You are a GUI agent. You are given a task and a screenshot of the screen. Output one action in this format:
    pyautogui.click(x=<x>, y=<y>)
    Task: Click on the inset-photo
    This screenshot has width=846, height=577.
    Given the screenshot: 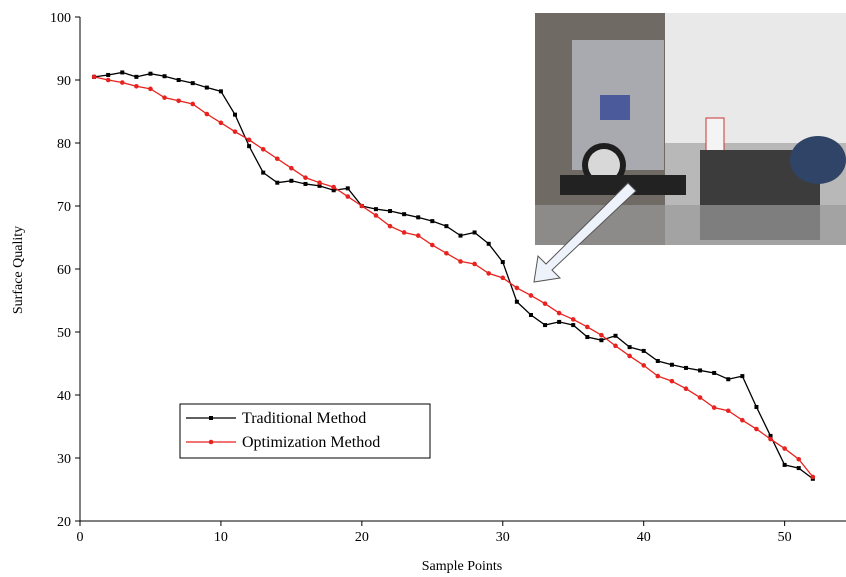 What is the action you would take?
    pyautogui.click(x=690, y=129)
    